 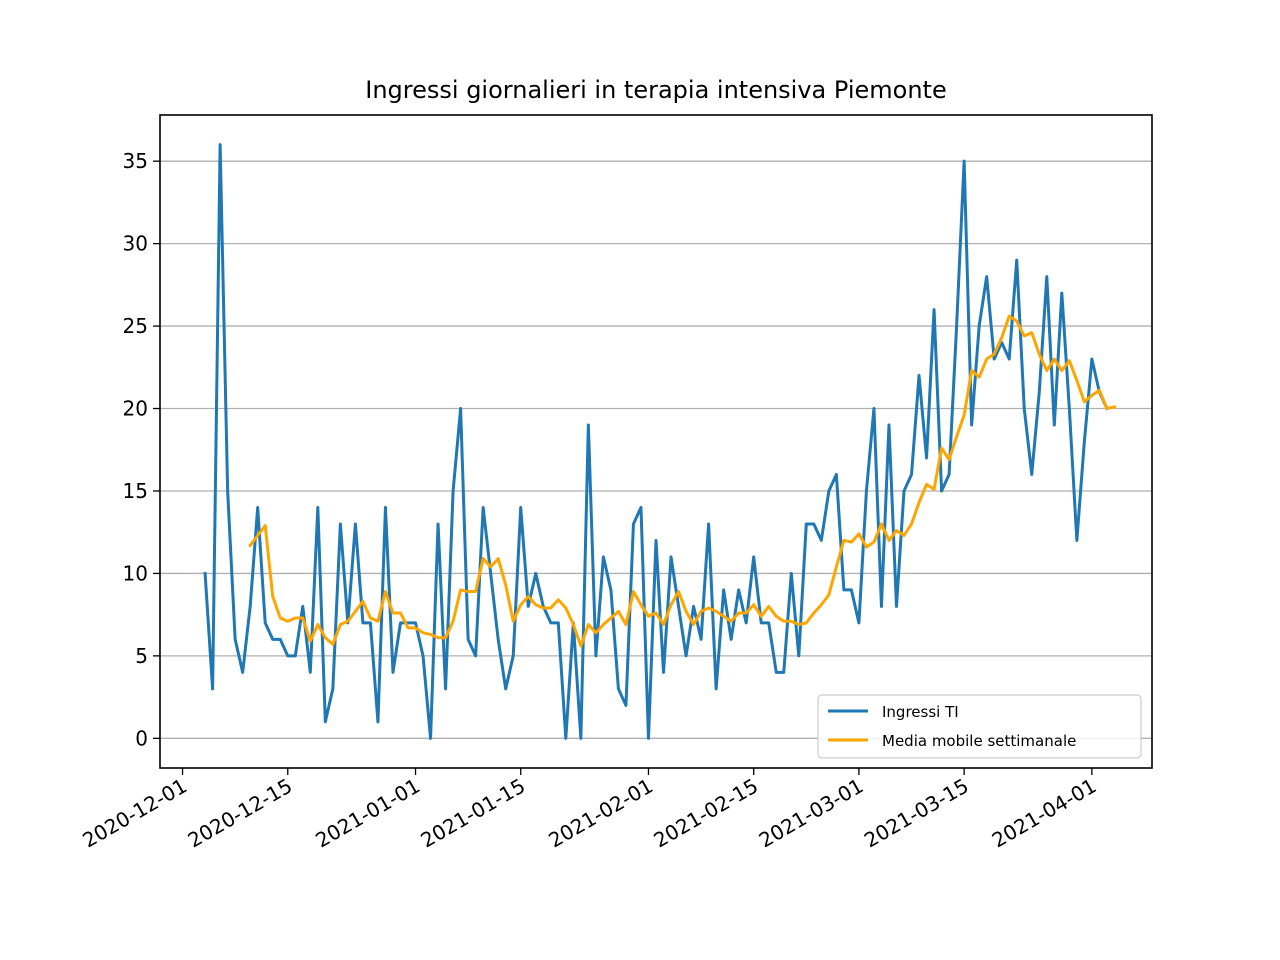 I want to click on y-tick-label: 30, so click(x=135, y=244).